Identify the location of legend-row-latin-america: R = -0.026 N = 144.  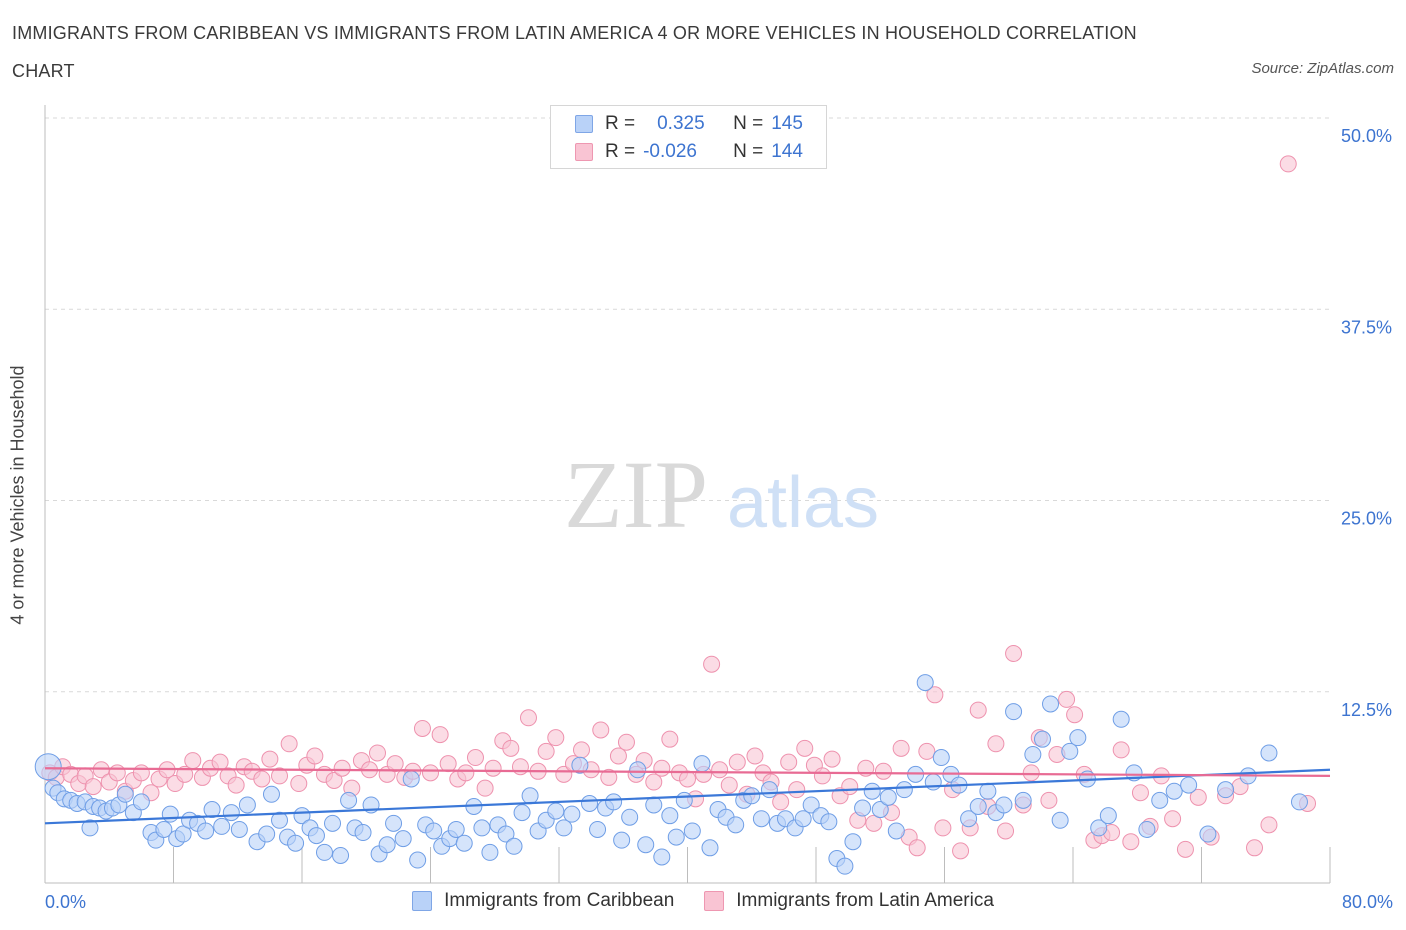
(689, 152).